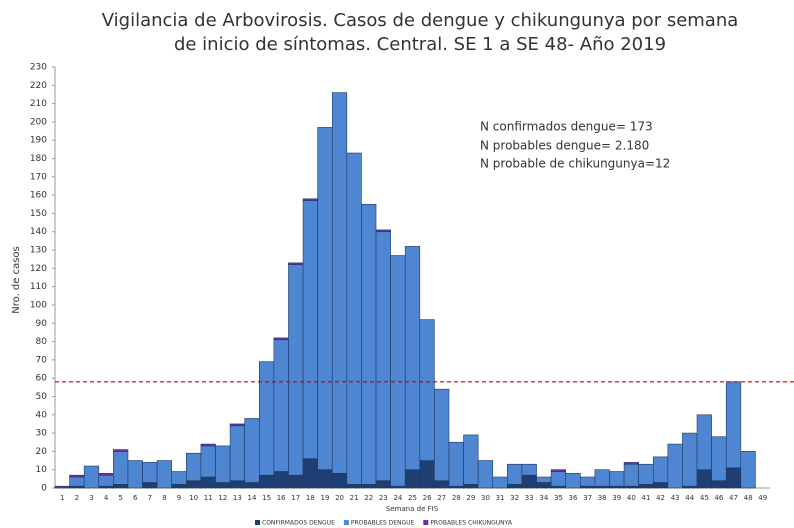 The width and height of the screenshot is (794, 528). Describe the element at coordinates (266, 498) in the screenshot. I see `x-tick-label: 15` at that location.